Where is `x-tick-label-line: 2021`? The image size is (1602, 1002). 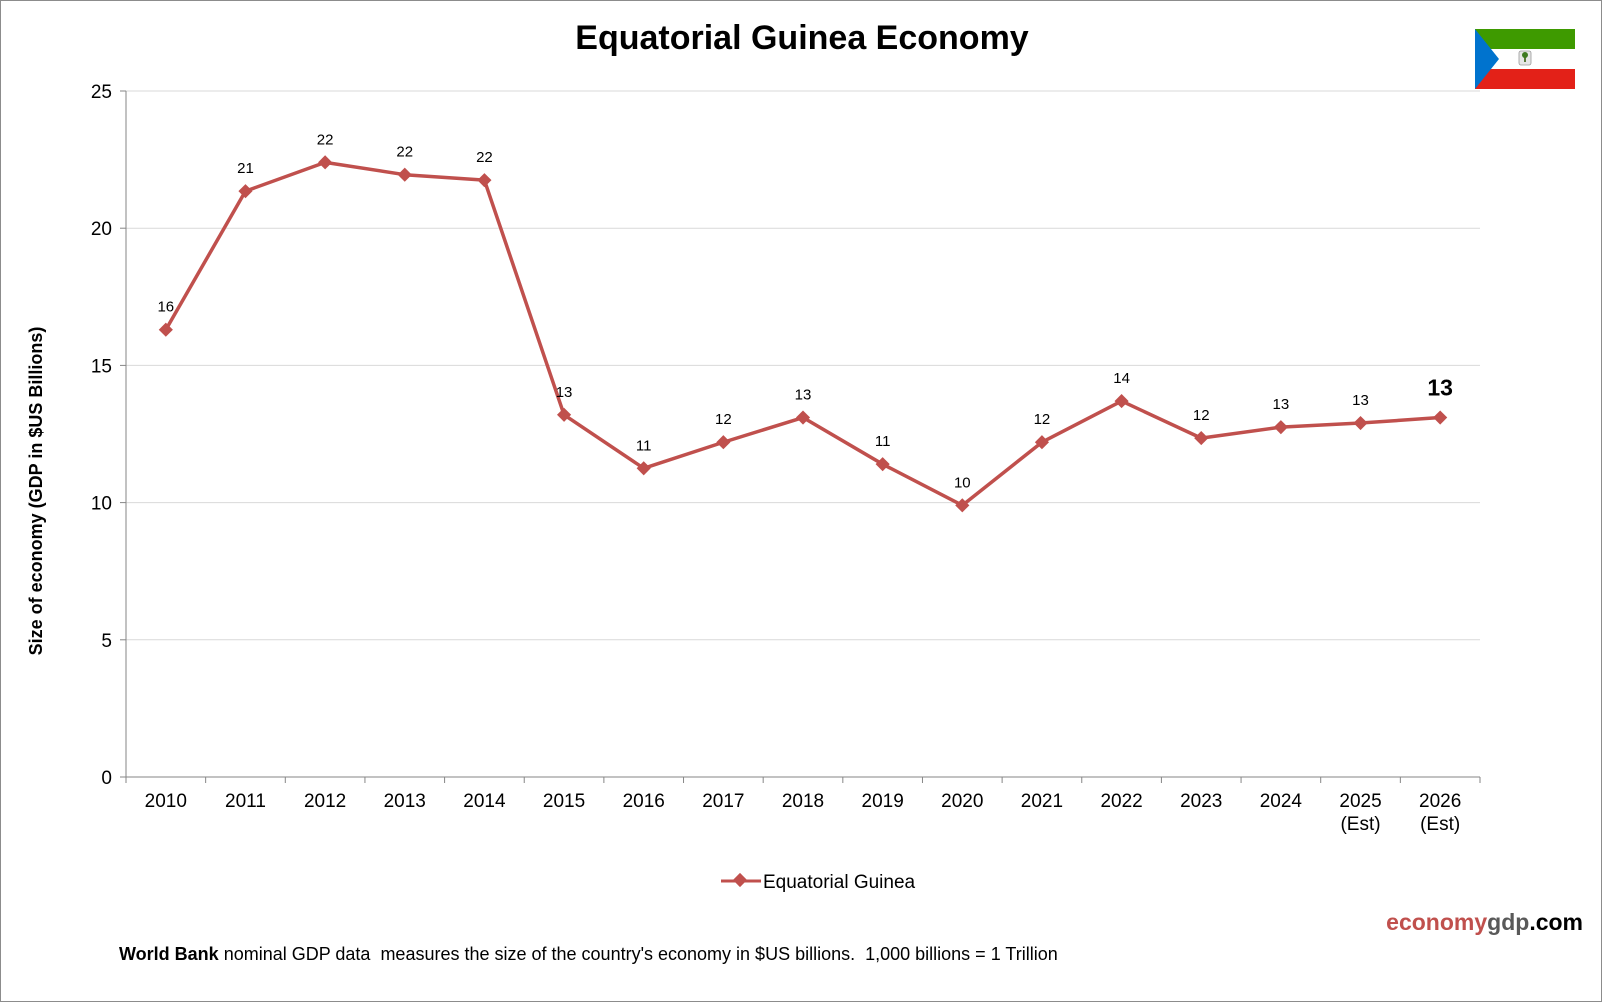 x-tick-label-line: 2021 is located at coordinates (1042, 801).